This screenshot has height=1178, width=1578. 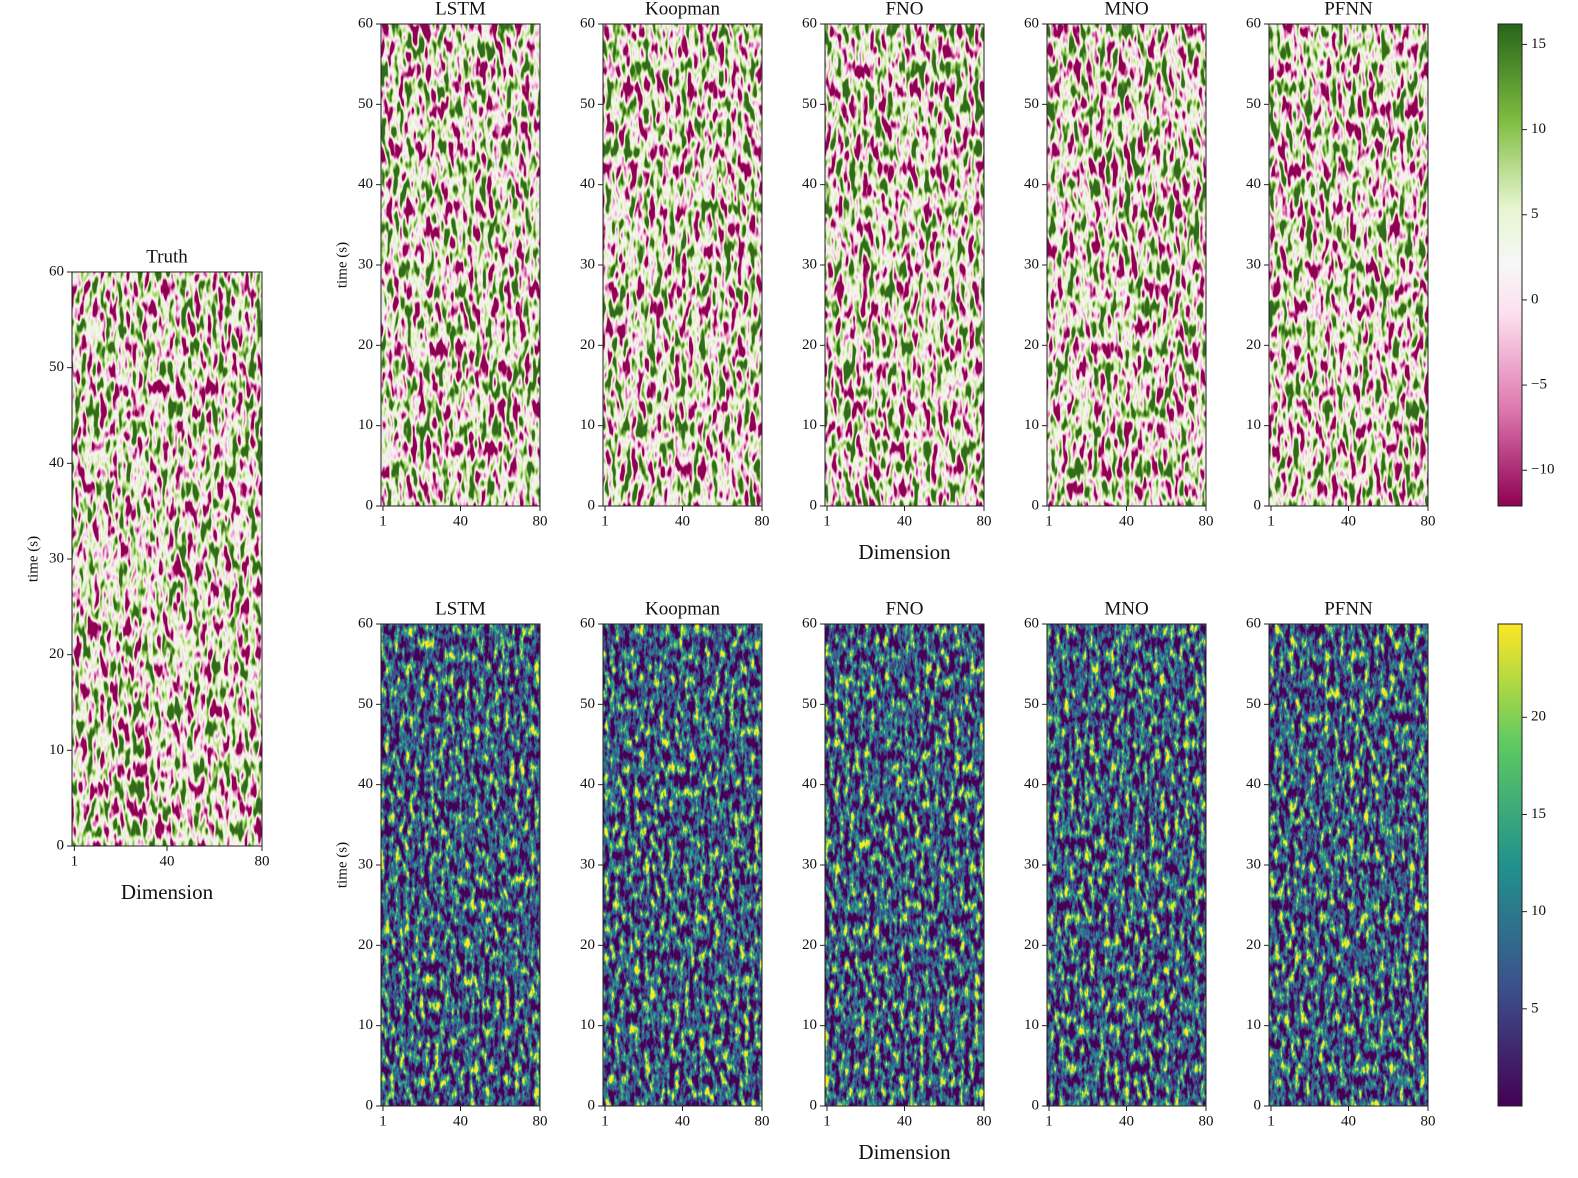 What do you see at coordinates (1510, 865) in the screenshot?
I see `colorbar` at bounding box center [1510, 865].